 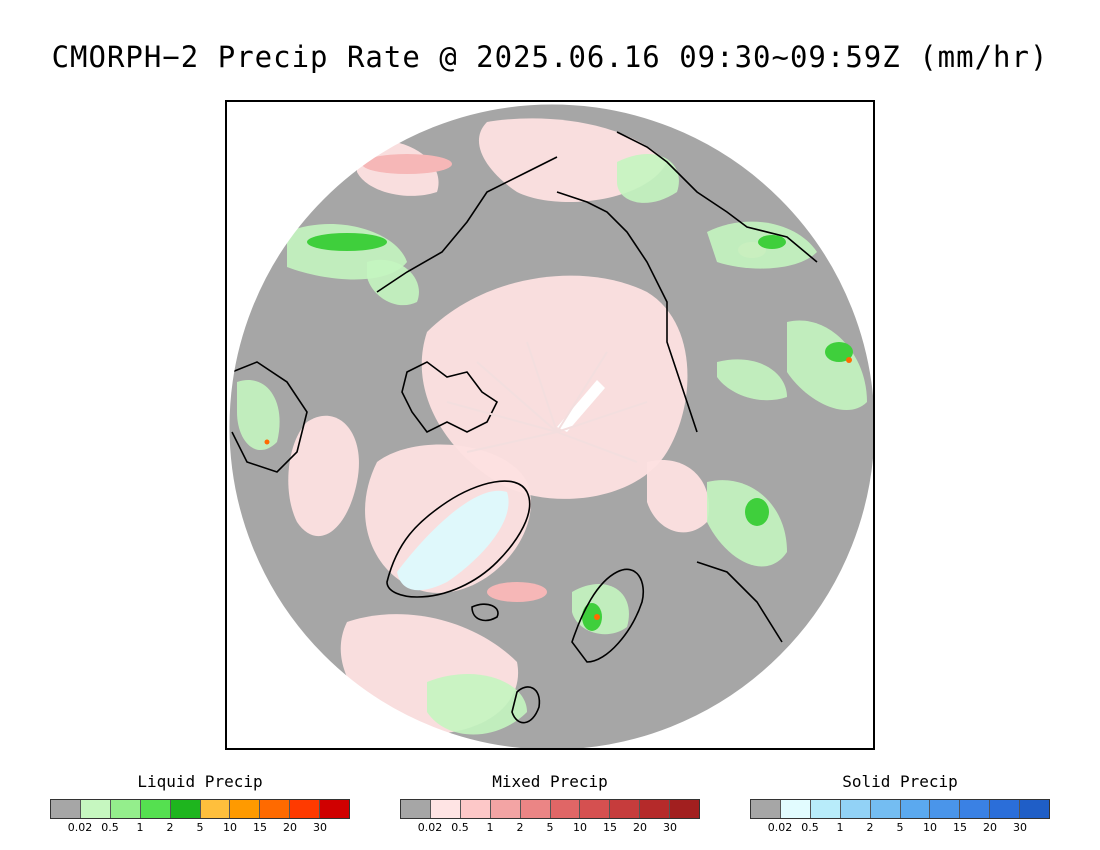 I want to click on heavy-spot-norway, so click(x=597, y=617).